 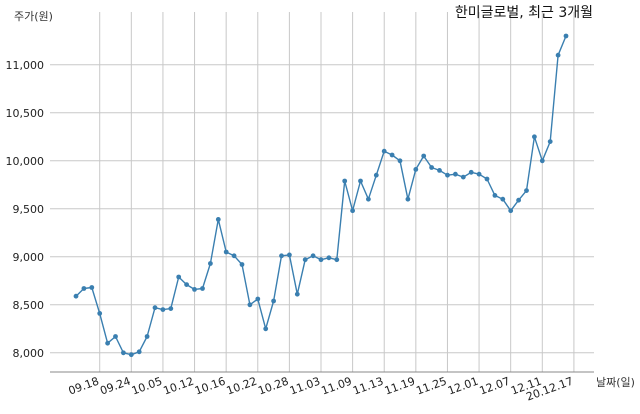 I want to click on y-tick-label: 9,500, so click(x=29, y=209).